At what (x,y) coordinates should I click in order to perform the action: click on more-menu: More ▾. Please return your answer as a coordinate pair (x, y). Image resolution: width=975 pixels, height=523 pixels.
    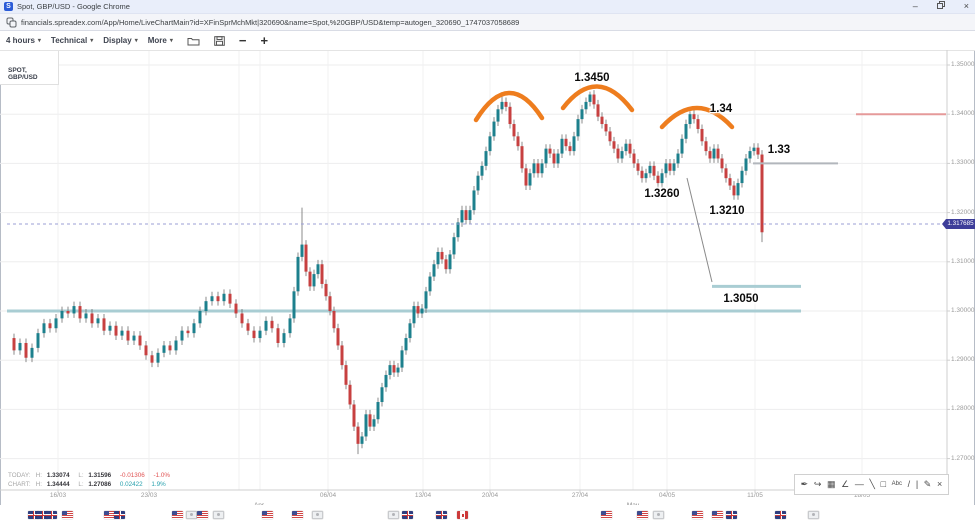
    Looking at the image, I should click on (160, 40).